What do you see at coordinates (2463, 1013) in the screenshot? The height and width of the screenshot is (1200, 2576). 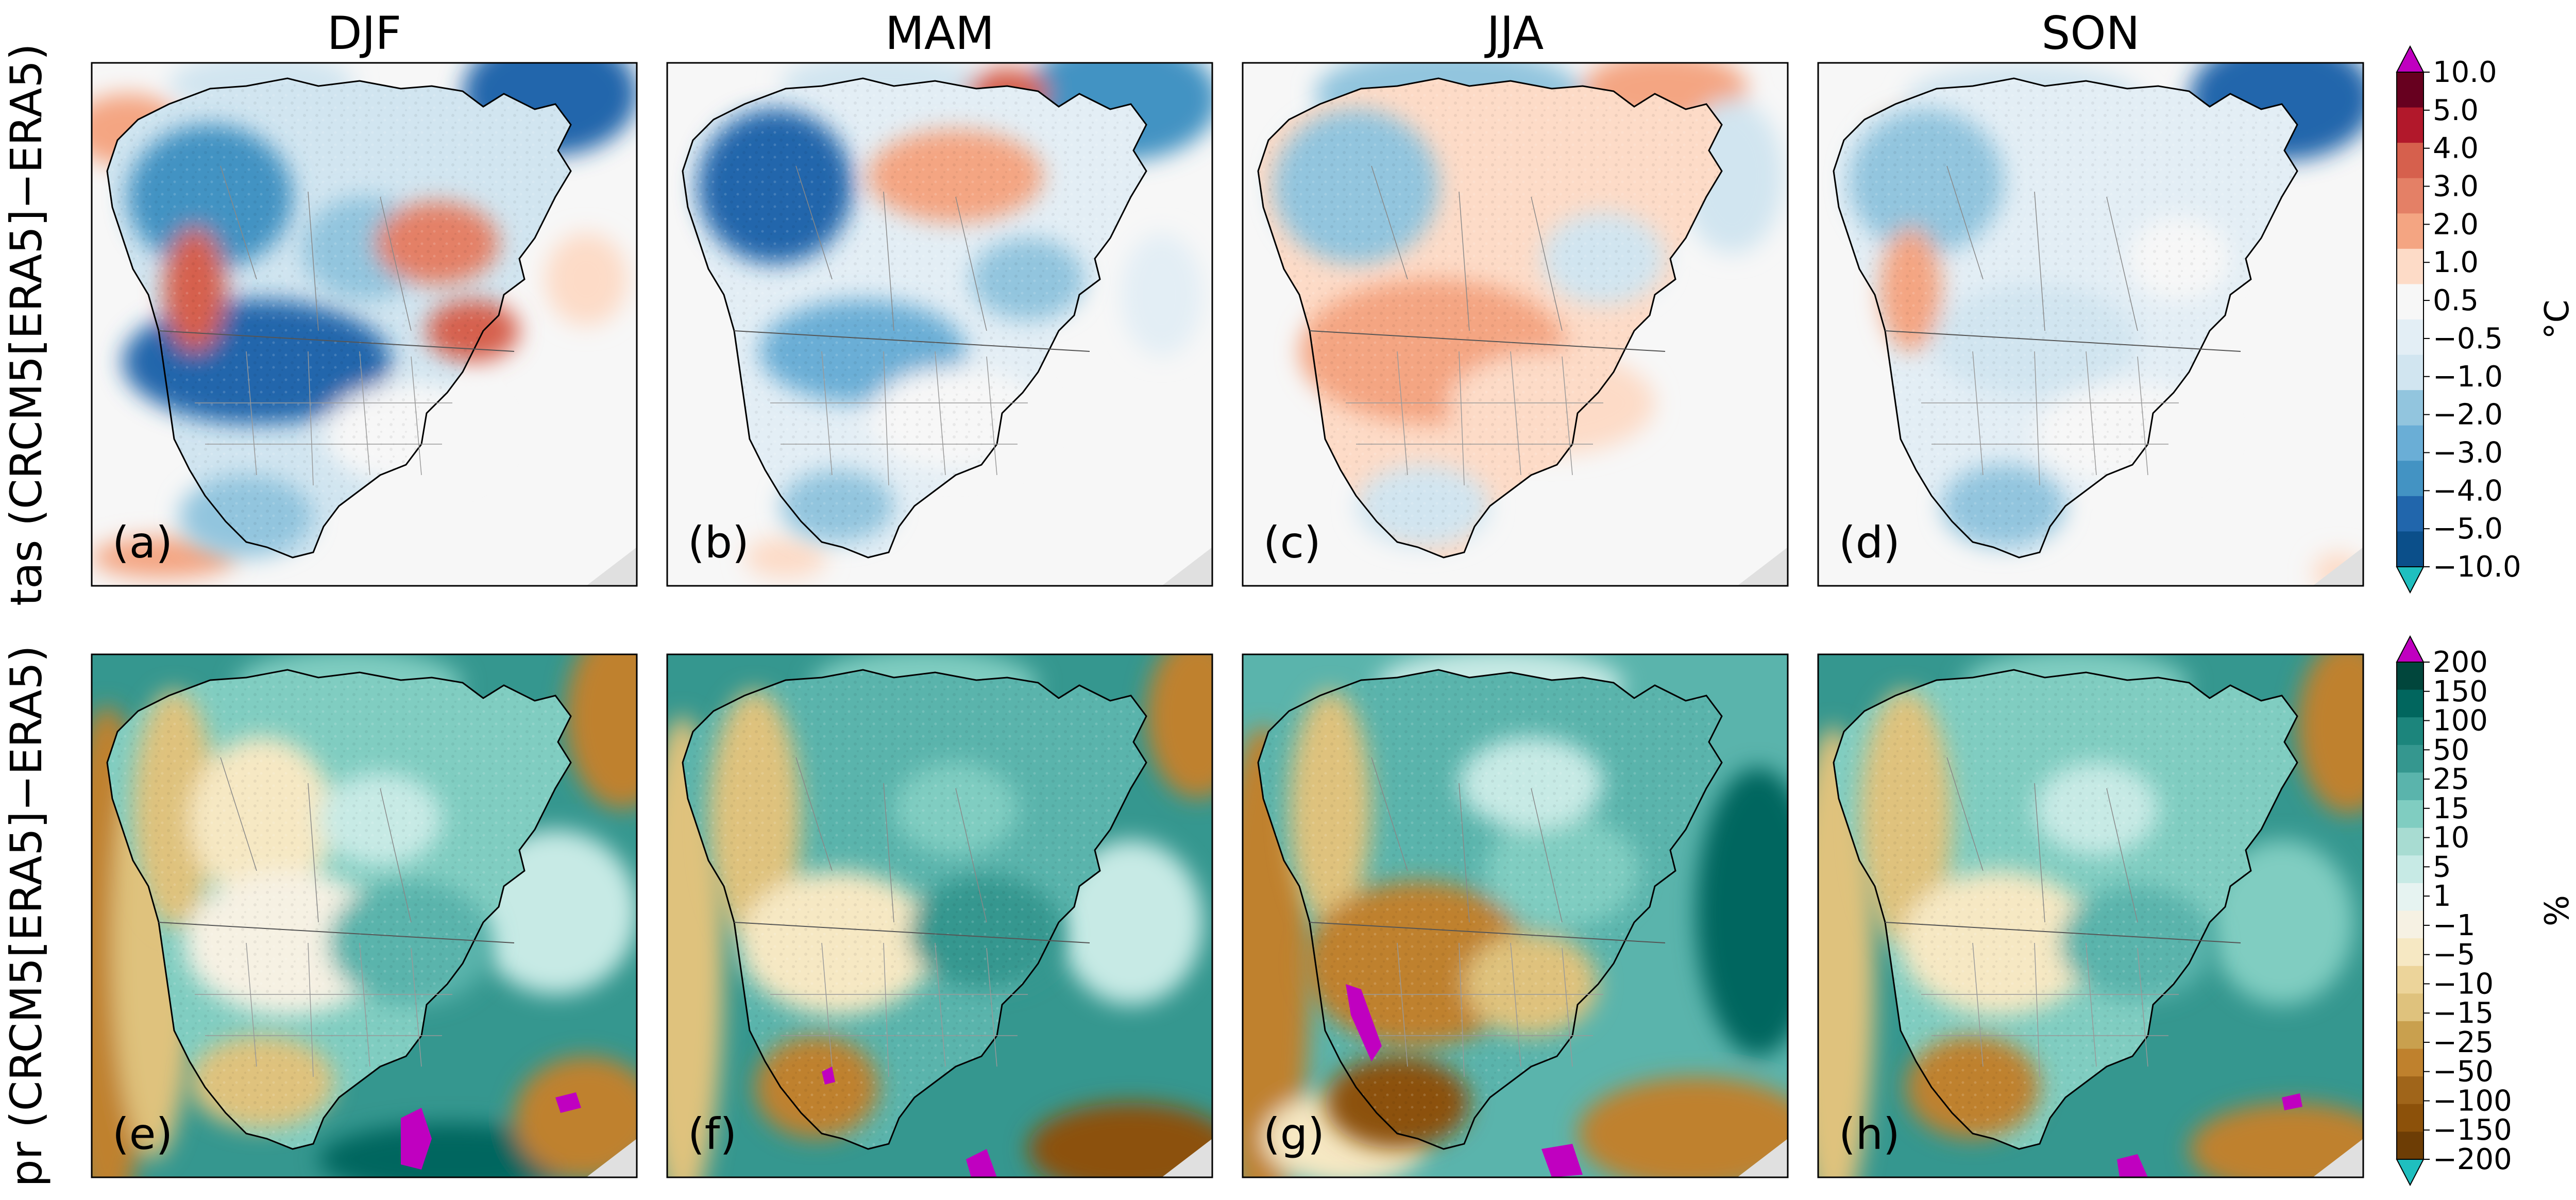 I see `colorbar-tick-label: −15` at bounding box center [2463, 1013].